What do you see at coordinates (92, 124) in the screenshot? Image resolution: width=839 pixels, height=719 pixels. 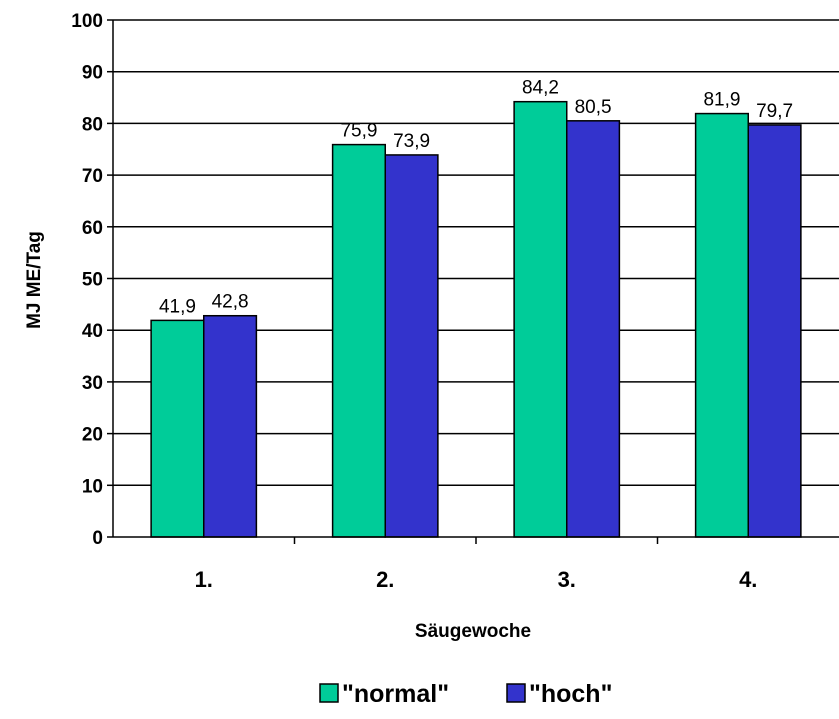 I see `y-tick-label: 80` at bounding box center [92, 124].